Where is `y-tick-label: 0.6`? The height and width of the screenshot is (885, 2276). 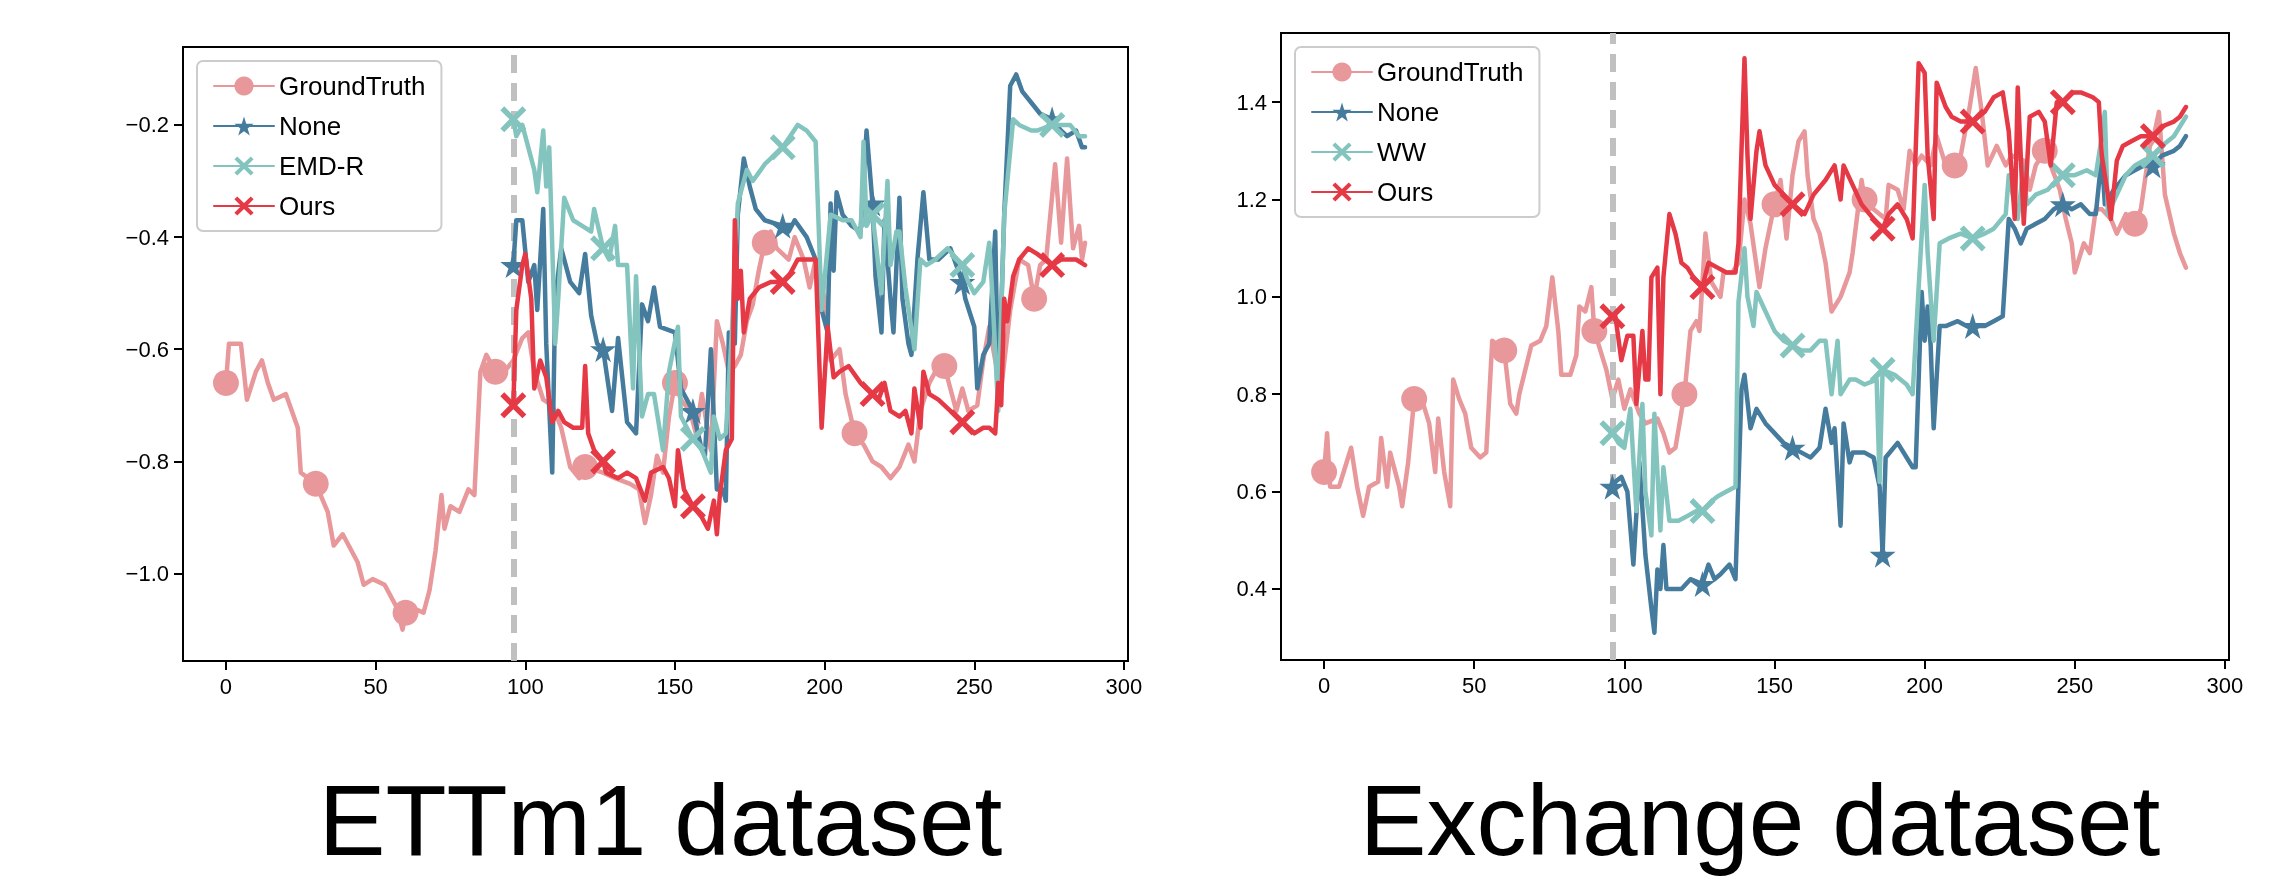 y-tick-label: 0.6 is located at coordinates (1251, 492).